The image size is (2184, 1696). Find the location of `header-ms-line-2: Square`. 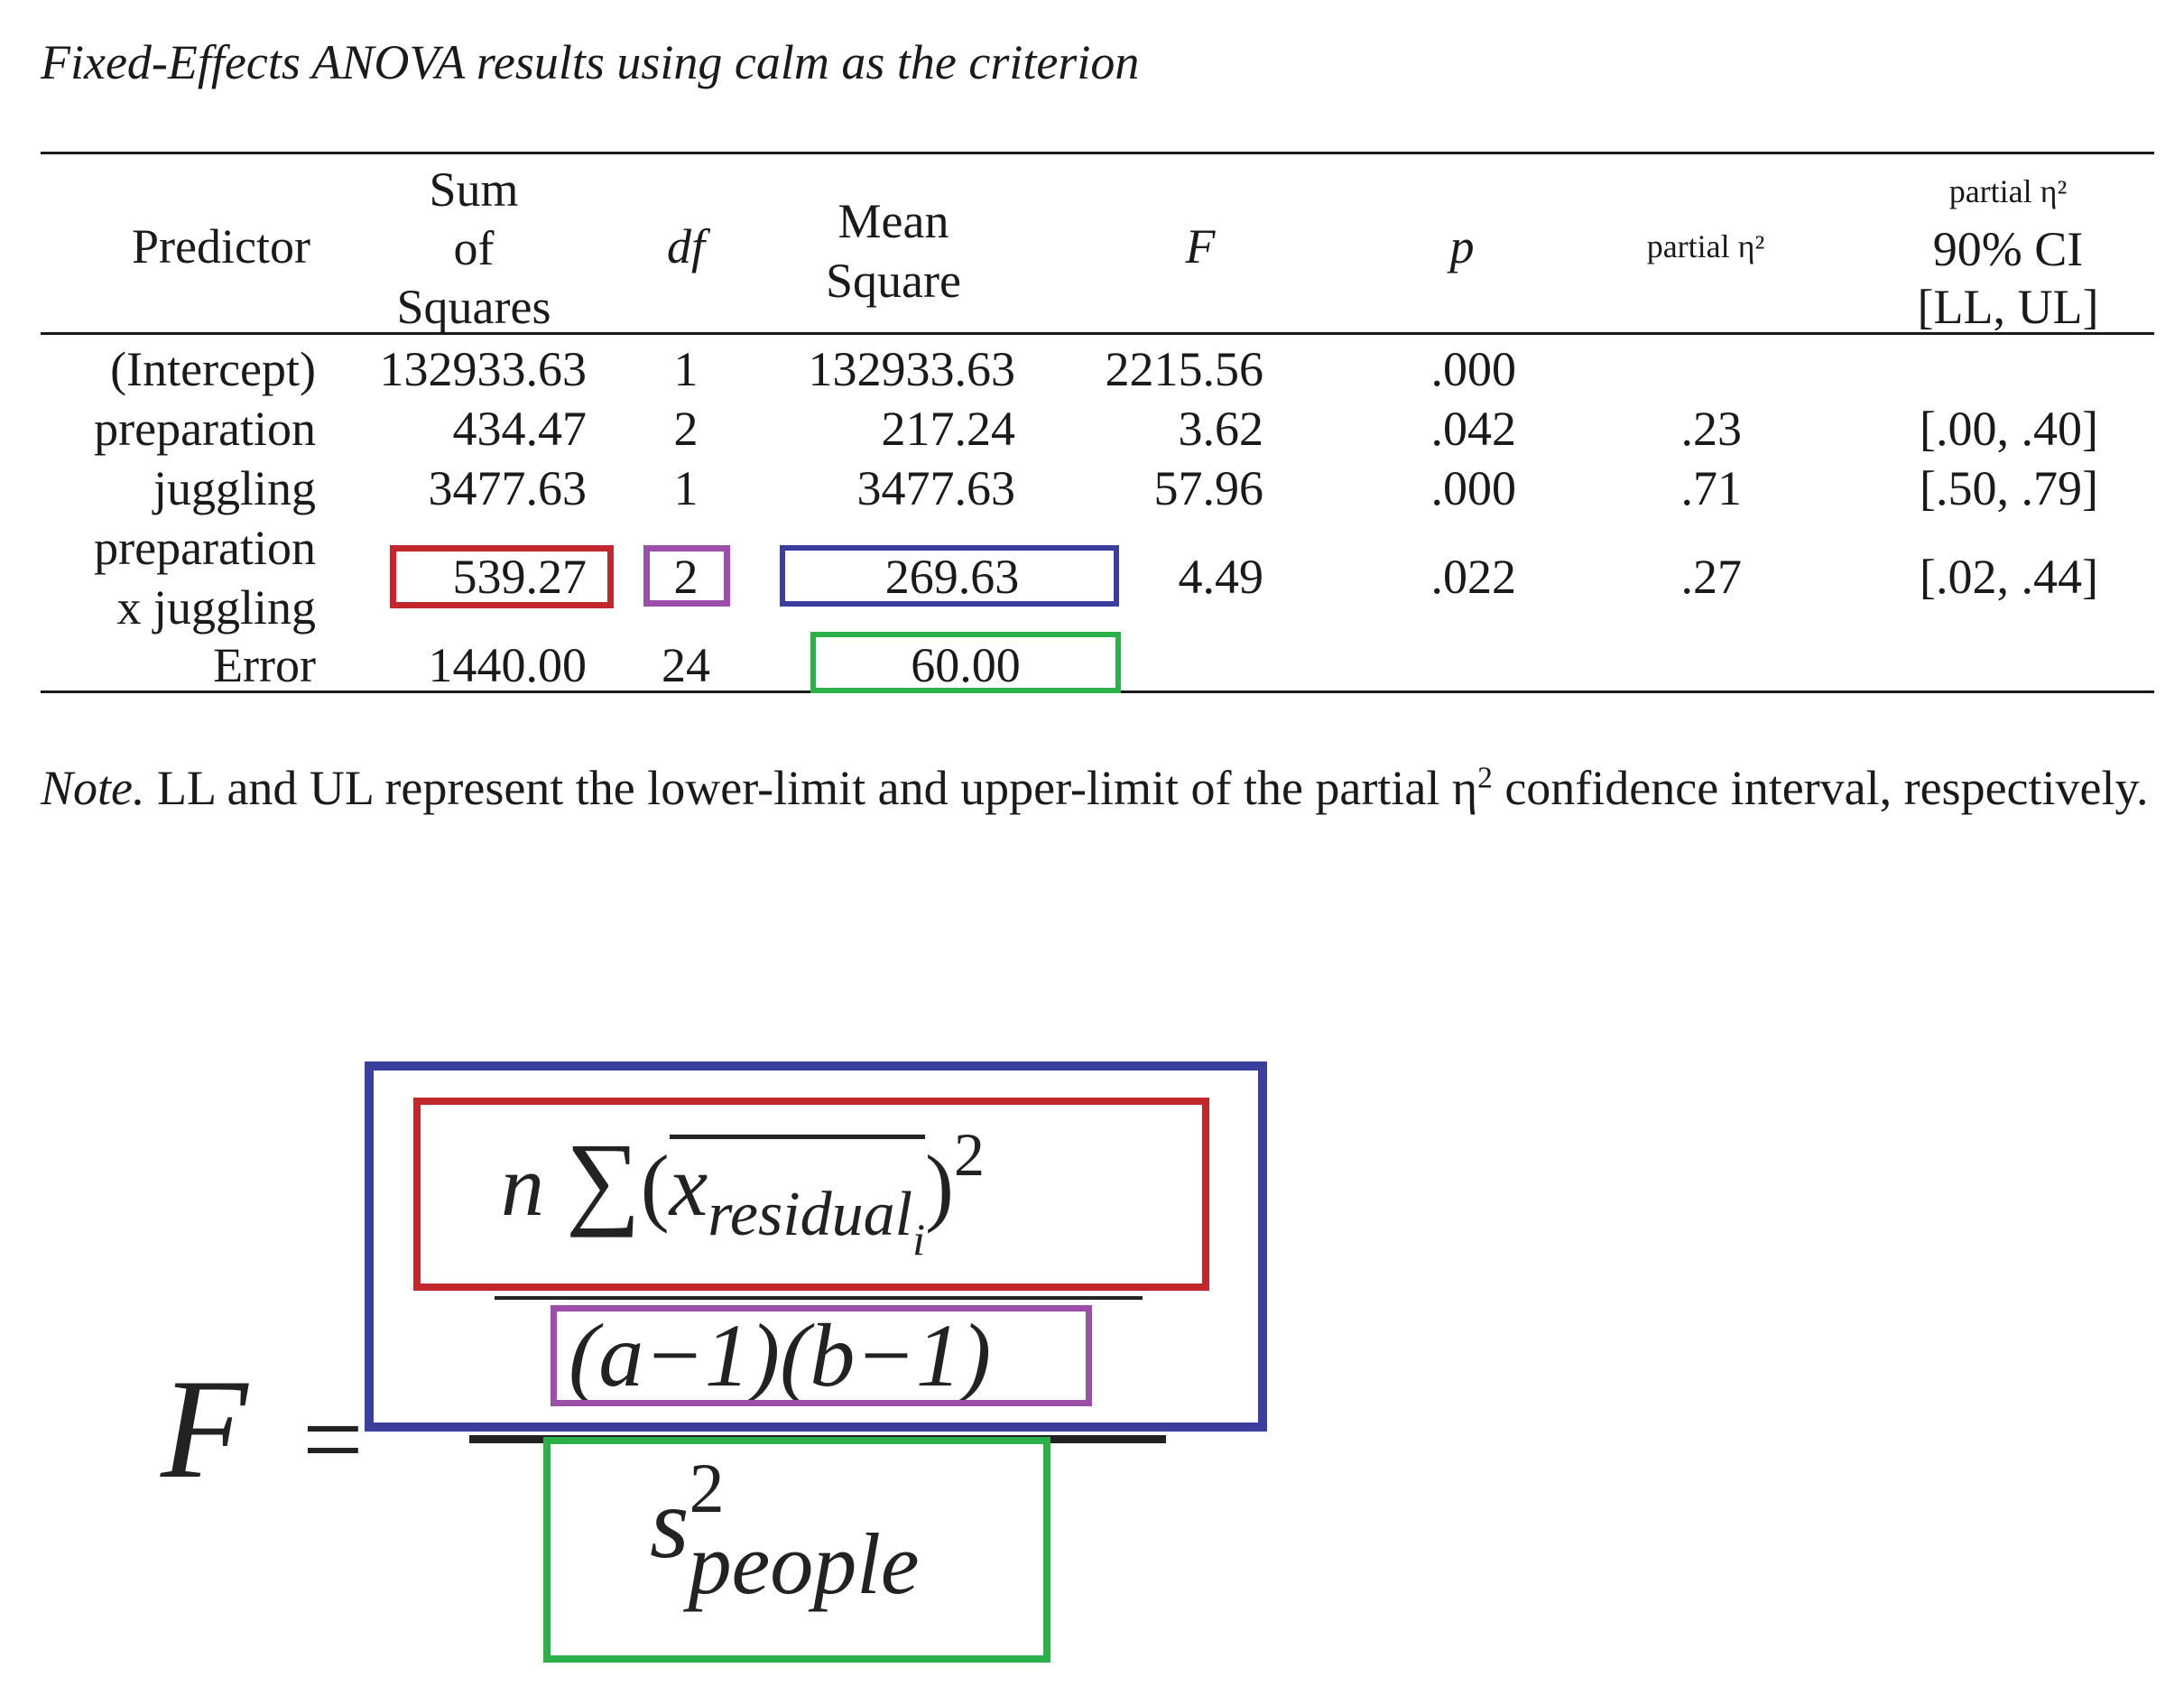

header-ms-line-2: Square is located at coordinates (893, 281).